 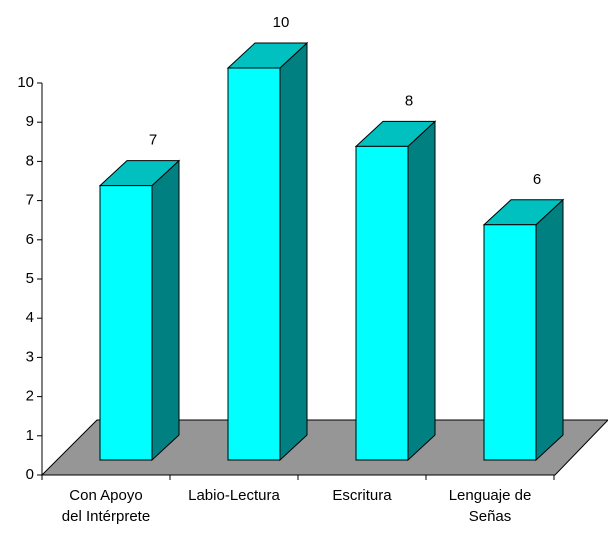 I want to click on x-tick-label: Labio-Lectura, so click(x=234, y=495).